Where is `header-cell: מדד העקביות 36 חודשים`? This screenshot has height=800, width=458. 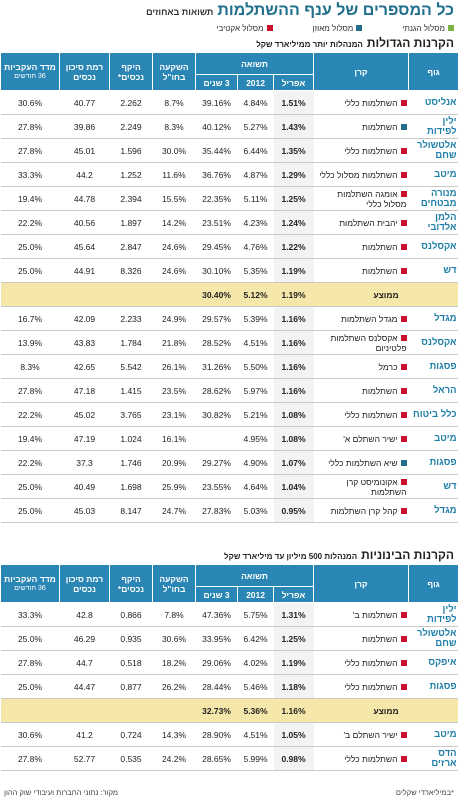
header-cell: מדד העקביות 36 חודשים is located at coordinates (30, 583).